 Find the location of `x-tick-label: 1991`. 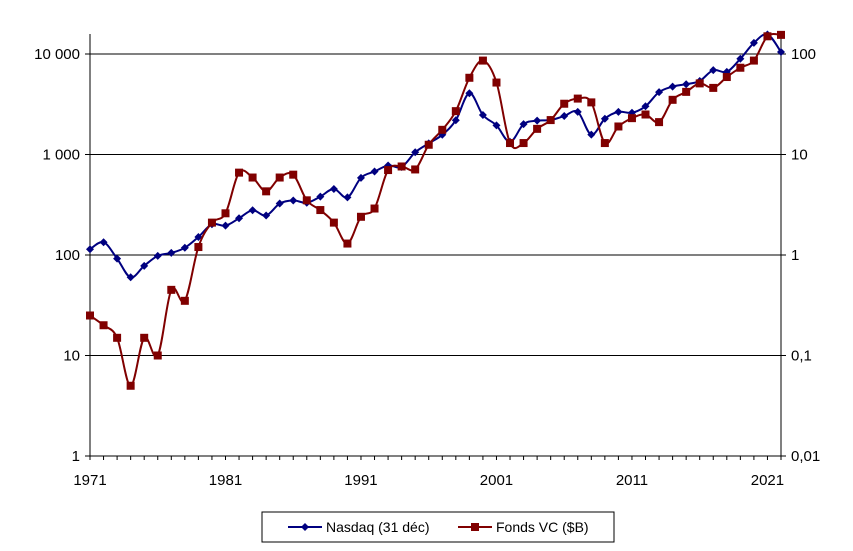

x-tick-label: 1991 is located at coordinates (360, 480).